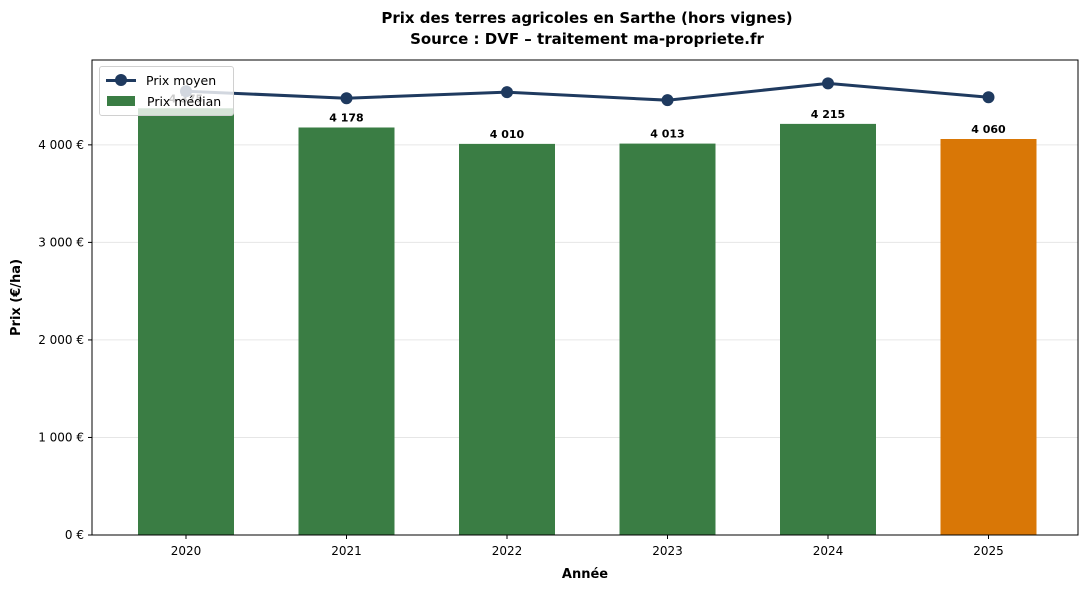 This screenshot has width=1089, height=589. What do you see at coordinates (61, 340) in the screenshot?
I see `svg-text: 2 000 €` at bounding box center [61, 340].